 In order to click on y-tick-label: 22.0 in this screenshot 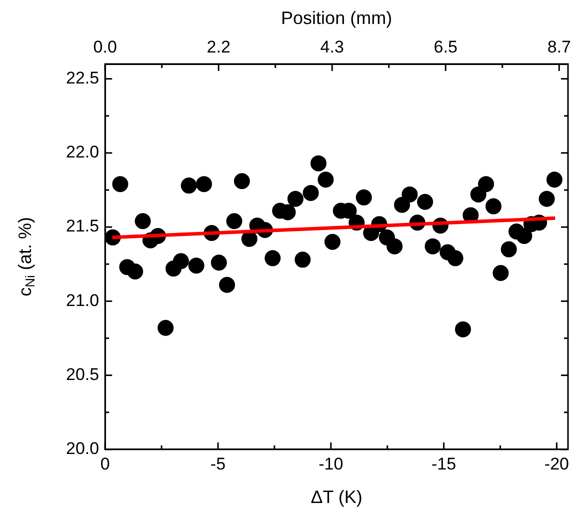, I will do `click(83, 152)`.